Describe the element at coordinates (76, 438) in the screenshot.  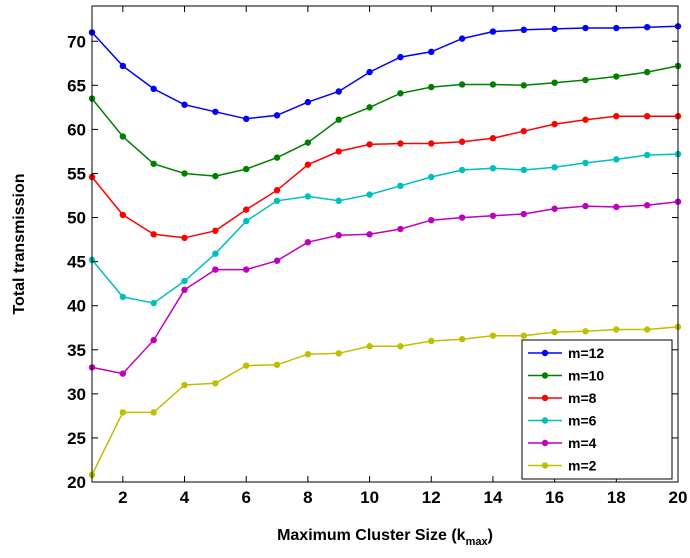
I see `y-tick-label: 25` at that location.